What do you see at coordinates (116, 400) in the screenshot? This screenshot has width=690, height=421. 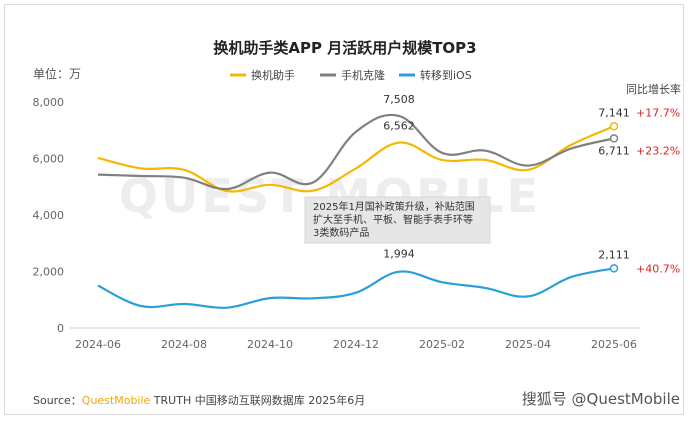 I see `source-brand: QuestMobile` at bounding box center [116, 400].